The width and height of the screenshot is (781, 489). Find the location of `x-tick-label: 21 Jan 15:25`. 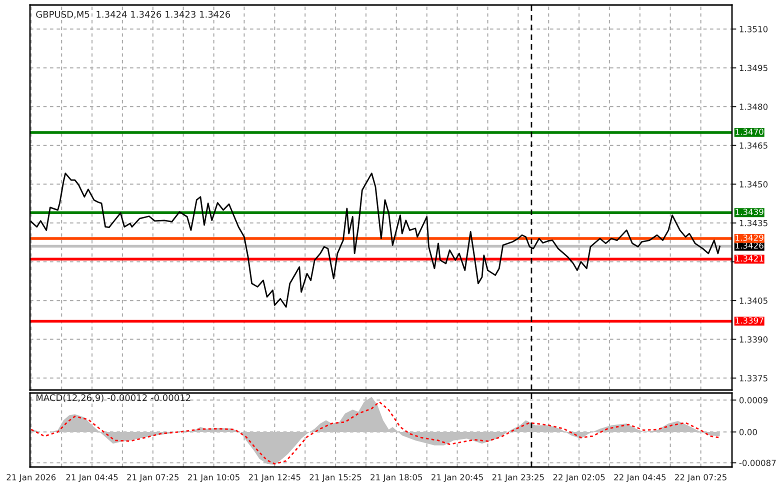

x-tick-label: 21 Jan 15:25 is located at coordinates (336, 478).